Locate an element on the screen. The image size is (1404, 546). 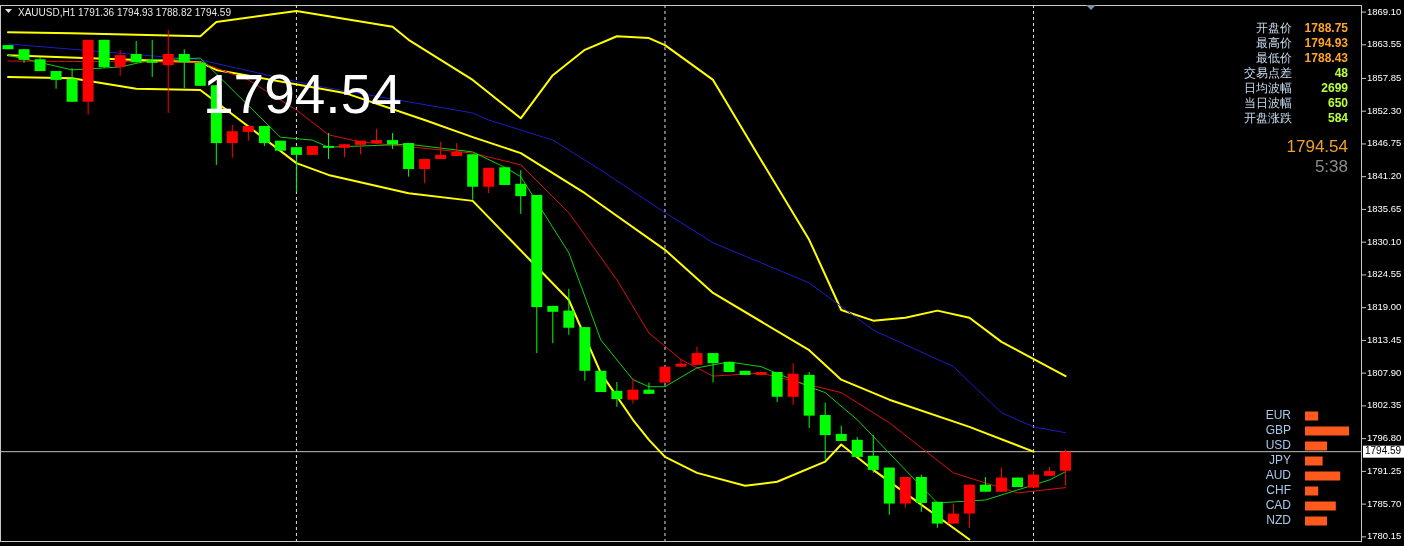
annotation: 1794.93 is located at coordinates (1326, 43).